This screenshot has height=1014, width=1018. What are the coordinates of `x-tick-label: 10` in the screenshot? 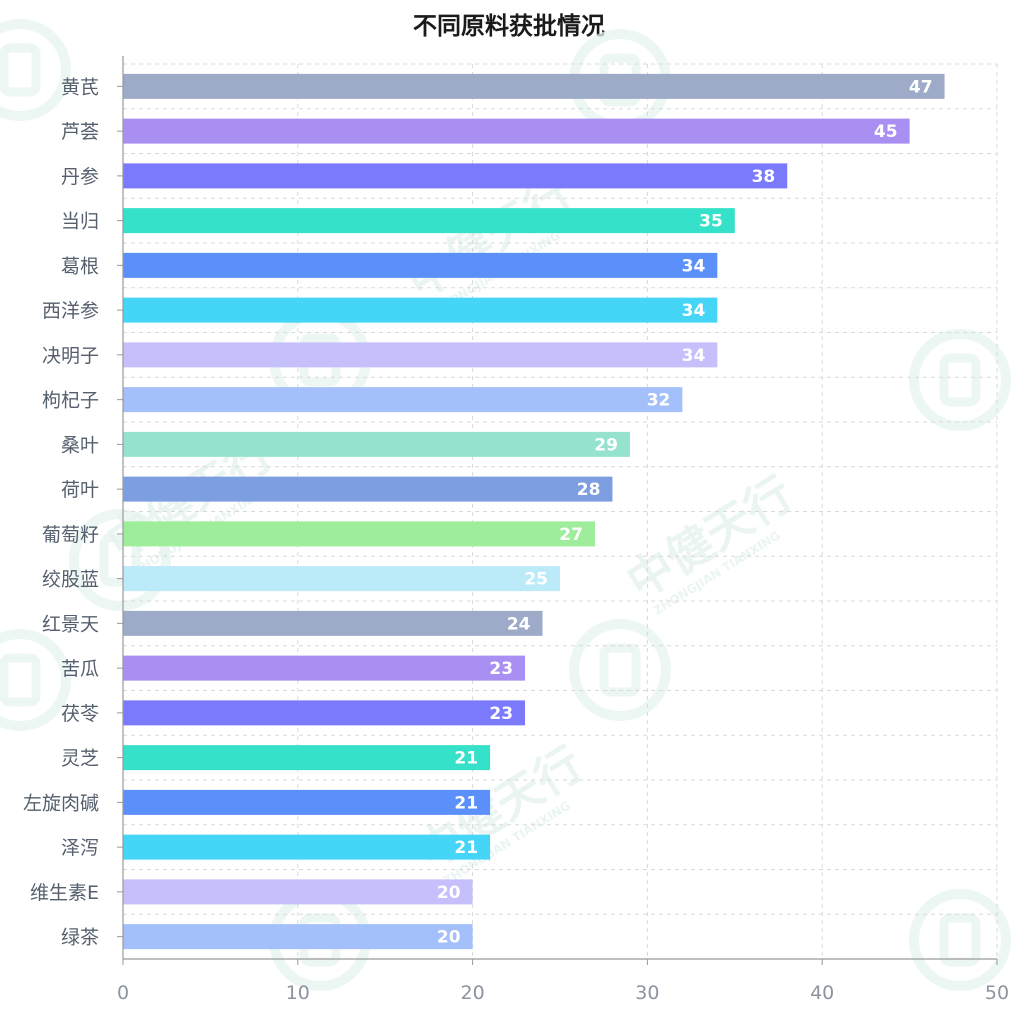 It's located at (298, 993).